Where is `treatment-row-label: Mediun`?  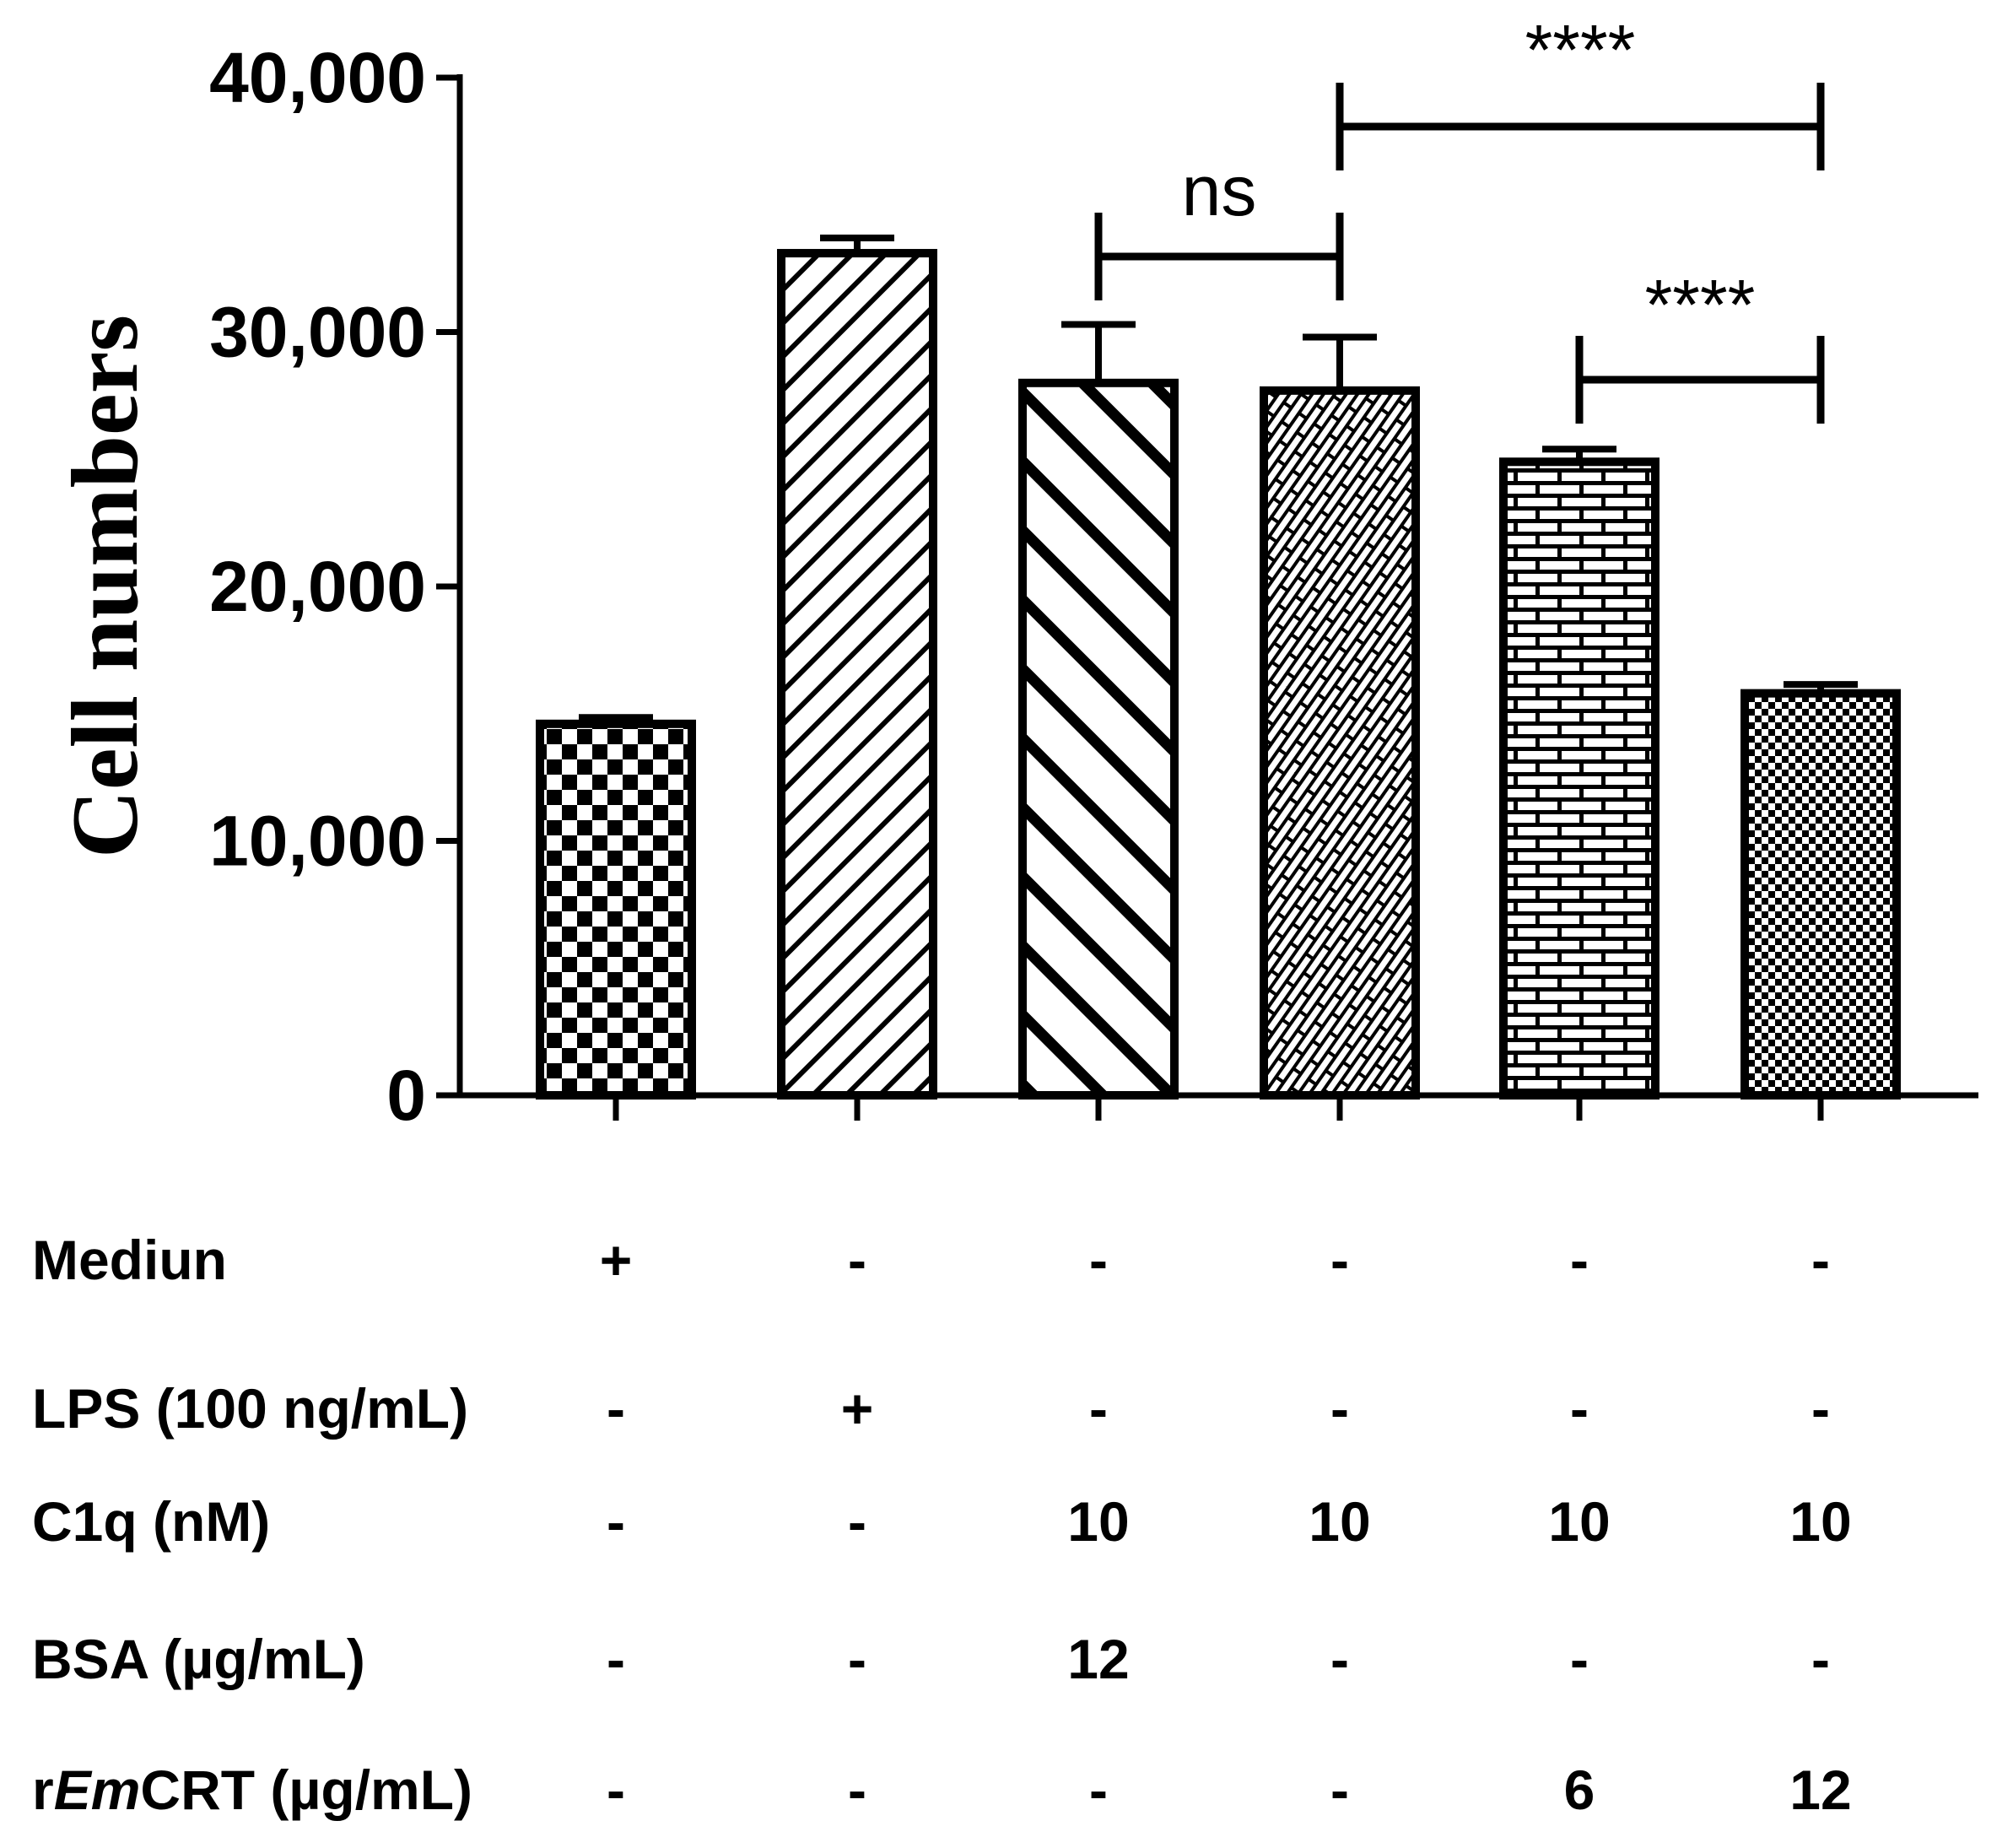 treatment-row-label: Mediun is located at coordinates (130, 1260).